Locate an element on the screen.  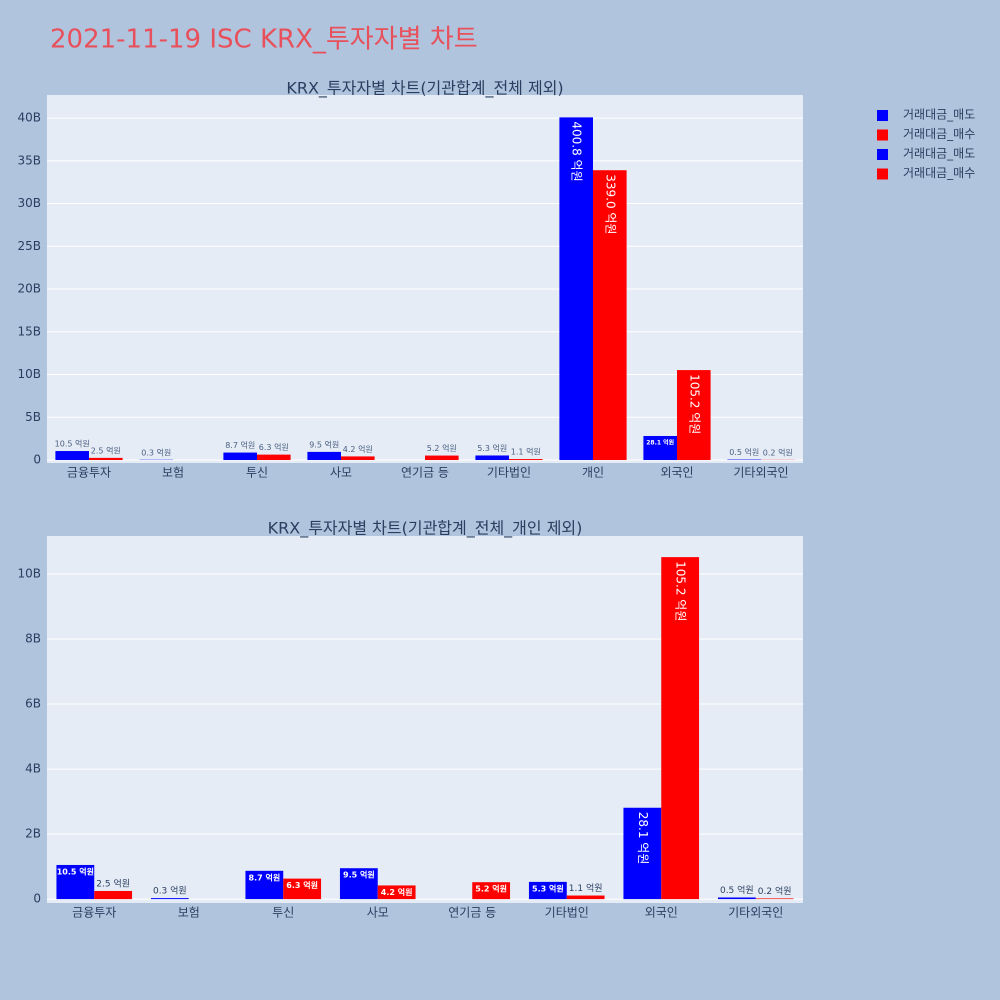
chart-subtitle: KRX_투자자별 차트(기관합계_전체_개인 제외) is located at coordinates (425, 529).